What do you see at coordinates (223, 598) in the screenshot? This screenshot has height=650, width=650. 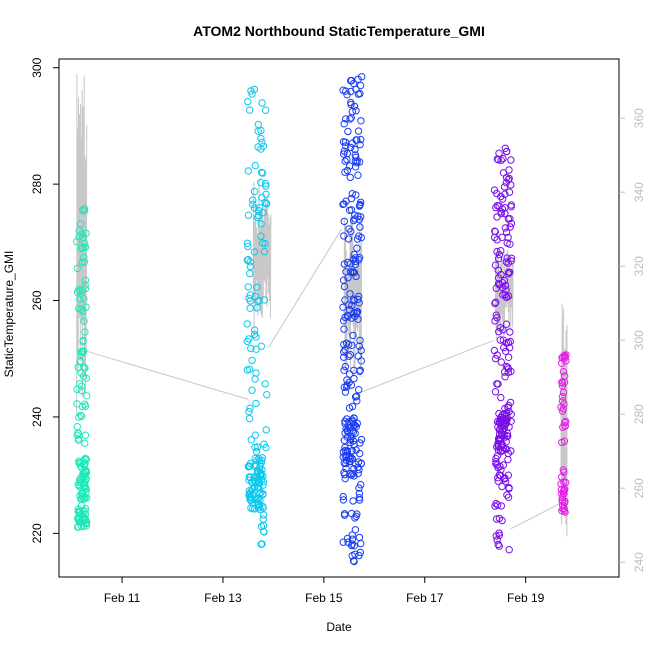 I see `x-tick-label-1: Feb 13` at bounding box center [223, 598].